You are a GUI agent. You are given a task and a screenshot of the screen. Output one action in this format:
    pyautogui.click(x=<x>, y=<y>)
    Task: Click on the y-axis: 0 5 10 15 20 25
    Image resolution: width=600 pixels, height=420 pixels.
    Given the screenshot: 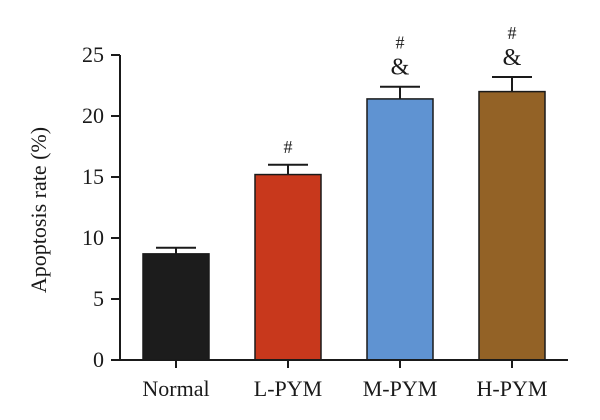 What is the action you would take?
    pyautogui.click(x=101, y=207)
    